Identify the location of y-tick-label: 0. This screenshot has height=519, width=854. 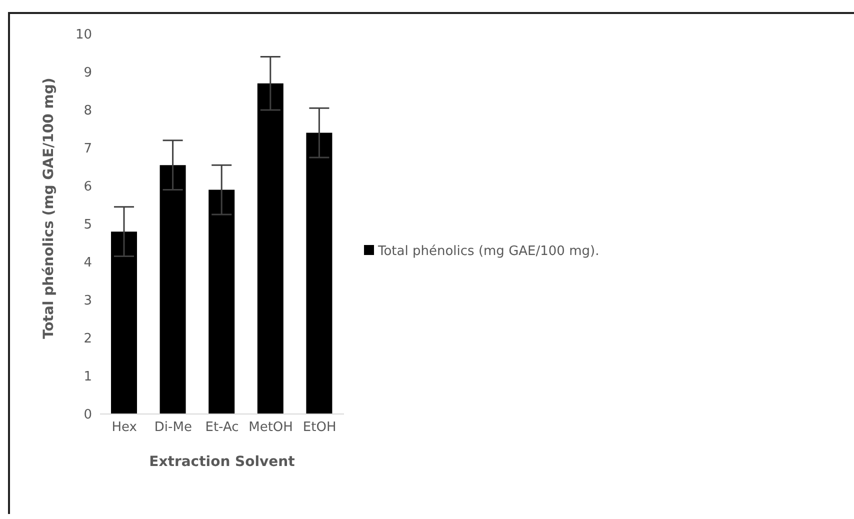
(88, 415).